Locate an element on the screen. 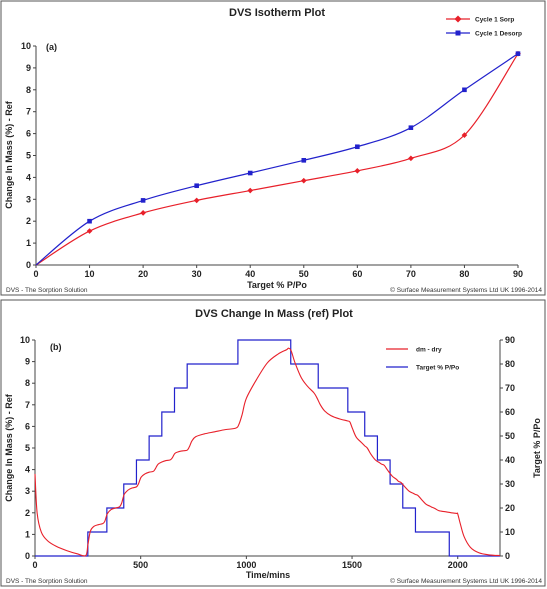 The image size is (547, 589). panel-b-label: (b) is located at coordinates (56, 347).